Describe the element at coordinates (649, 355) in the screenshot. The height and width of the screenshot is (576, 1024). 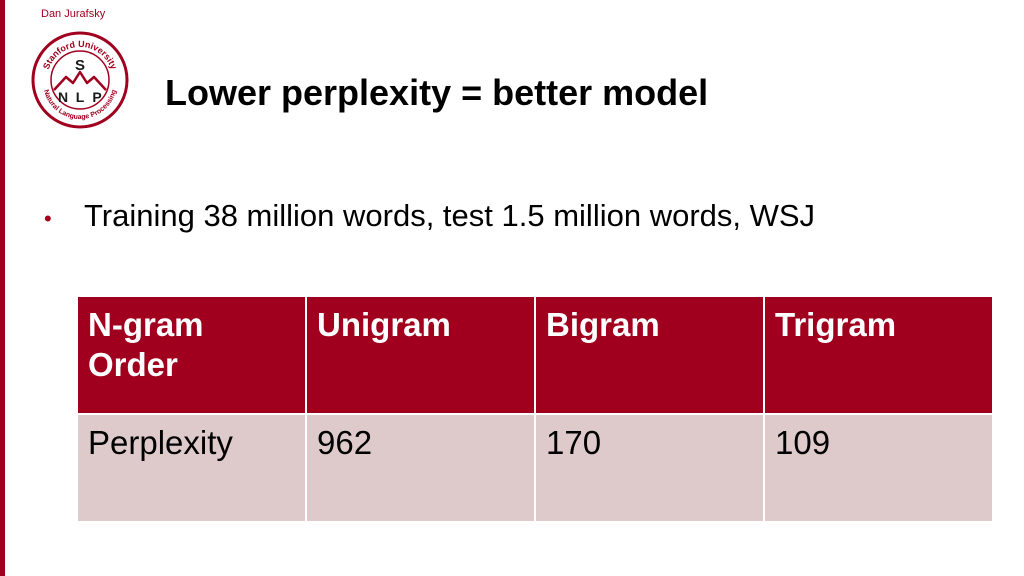
I see `table-header-cell: Bigram` at that location.